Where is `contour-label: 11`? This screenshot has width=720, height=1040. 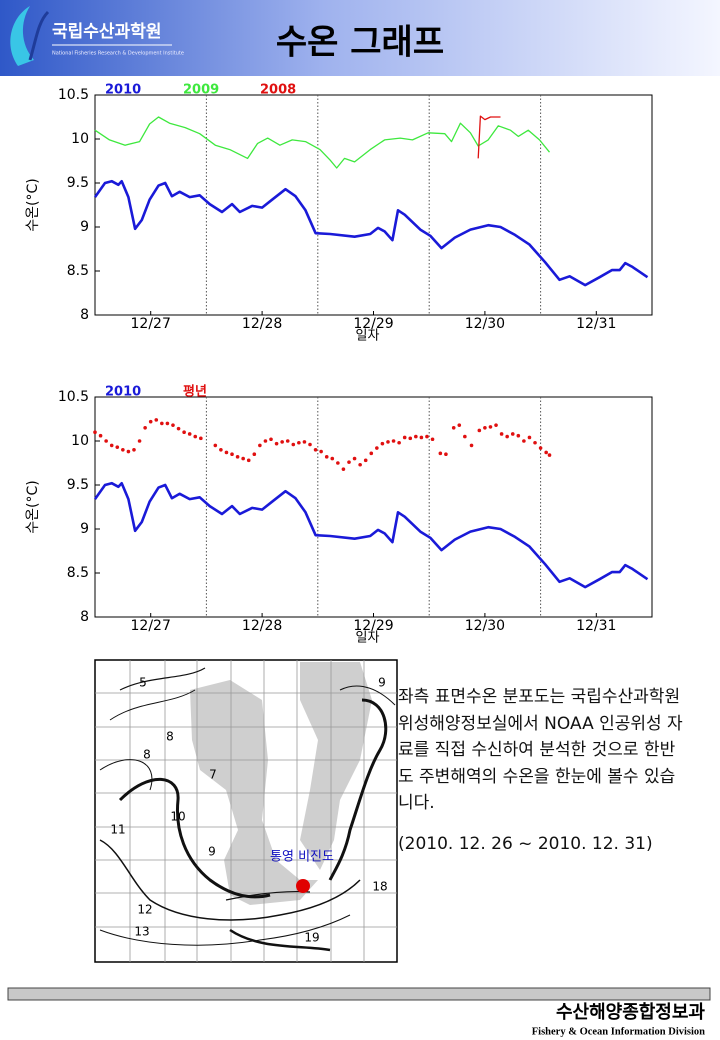 contour-label: 11 is located at coordinates (117, 830).